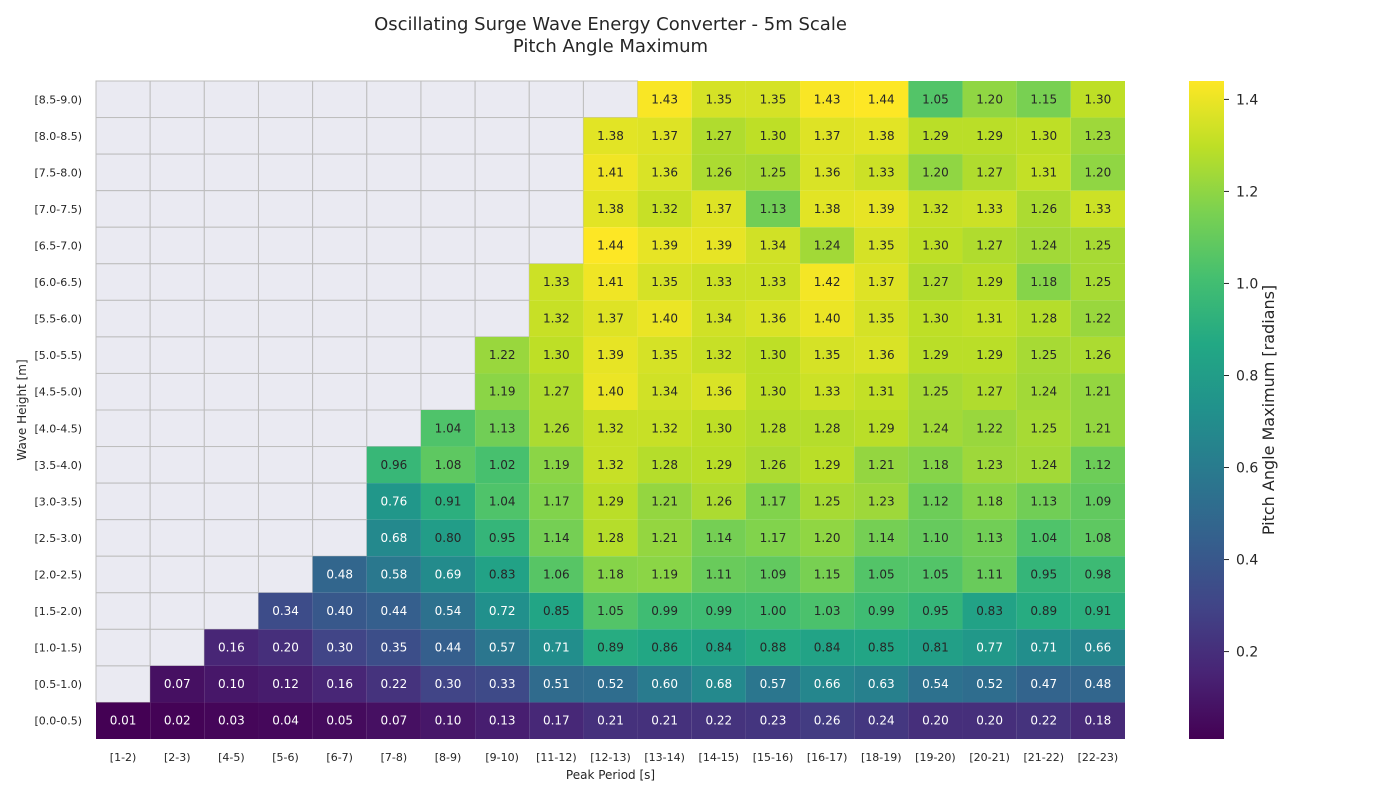  What do you see at coordinates (1247, 284) in the screenshot?
I see `colorbar-tick-label: 1.0` at bounding box center [1247, 284].